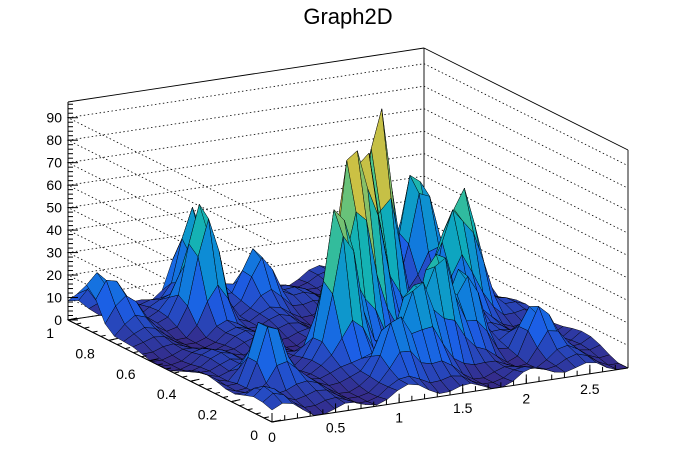 The height and width of the screenshot is (472, 696). I want to click on y-tick-label: 0.8, so click(85, 353).